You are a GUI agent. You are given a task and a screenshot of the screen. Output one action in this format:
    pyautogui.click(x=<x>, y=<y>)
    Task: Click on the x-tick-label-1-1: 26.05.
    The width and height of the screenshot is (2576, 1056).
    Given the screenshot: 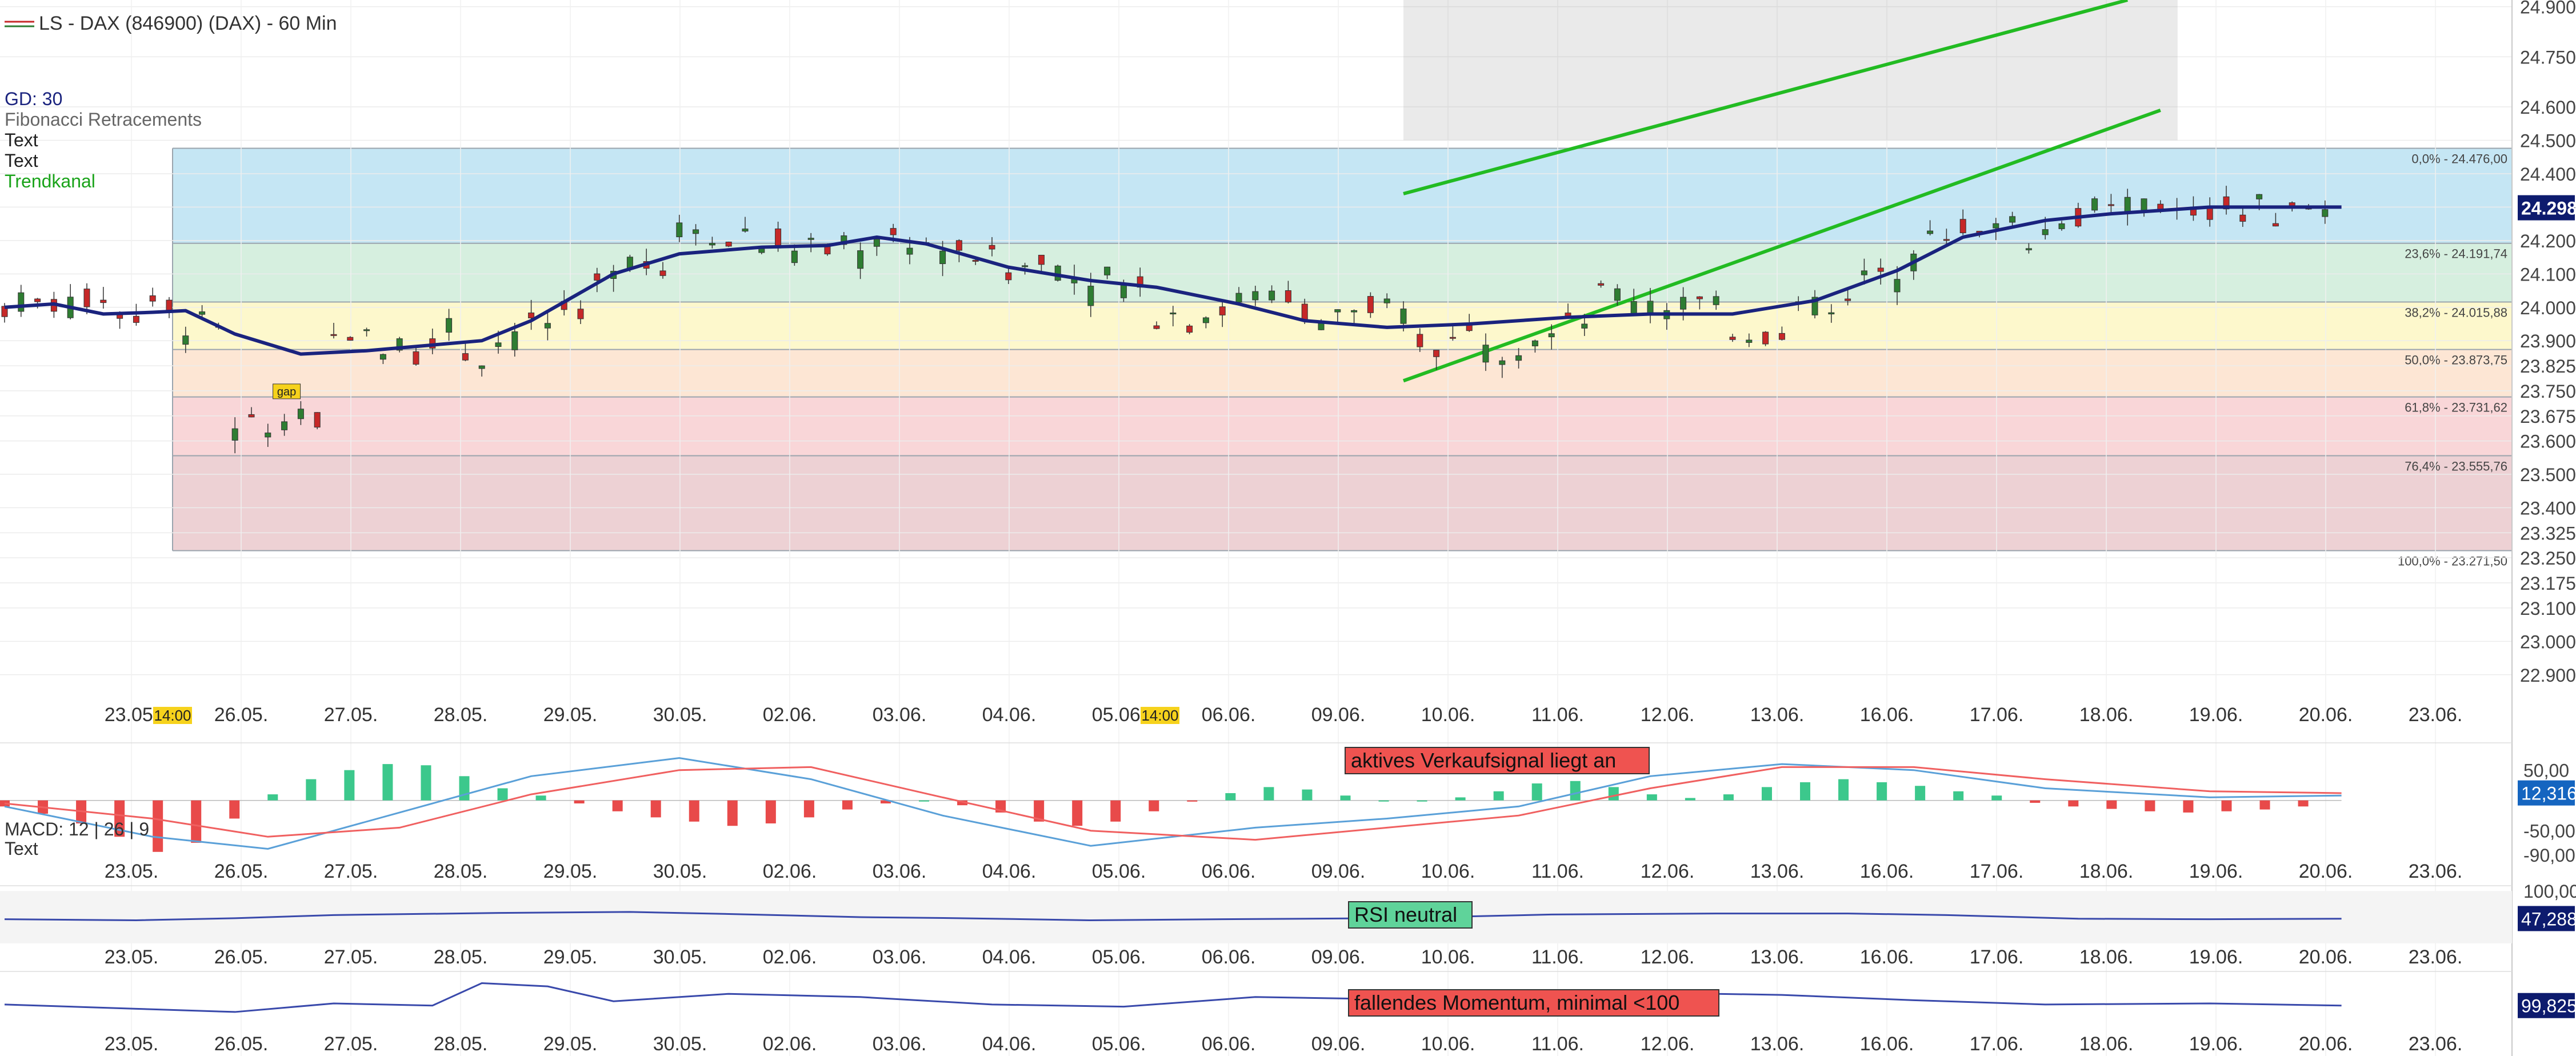 What is the action you would take?
    pyautogui.click(x=241, y=871)
    